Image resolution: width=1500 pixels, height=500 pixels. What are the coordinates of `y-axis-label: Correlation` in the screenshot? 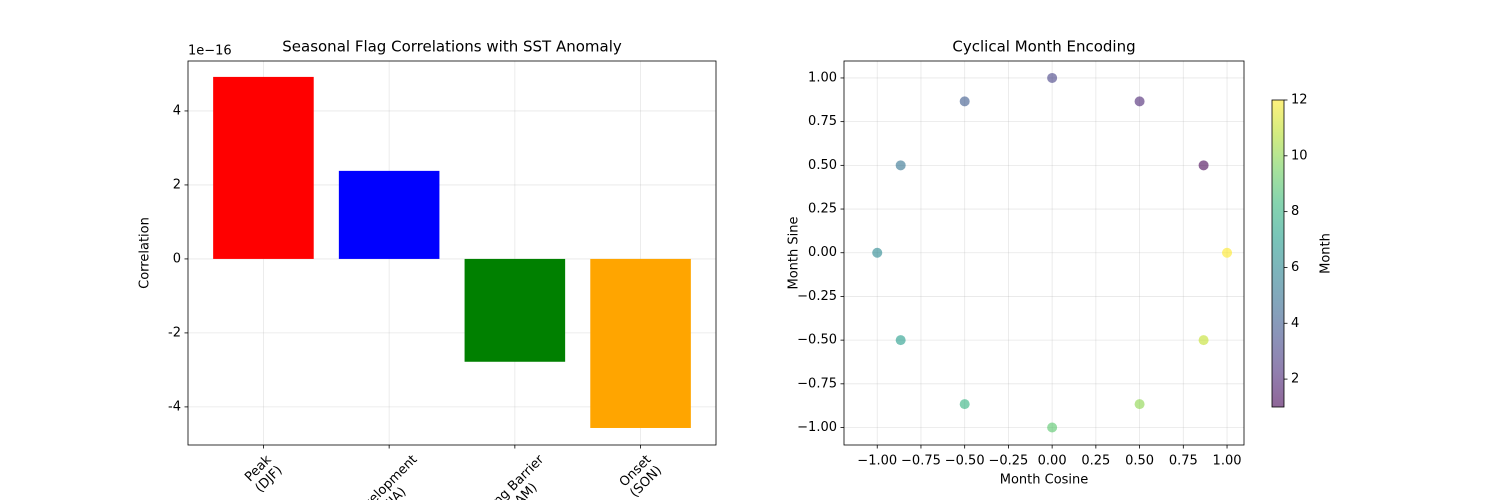 It's located at (145, 253).